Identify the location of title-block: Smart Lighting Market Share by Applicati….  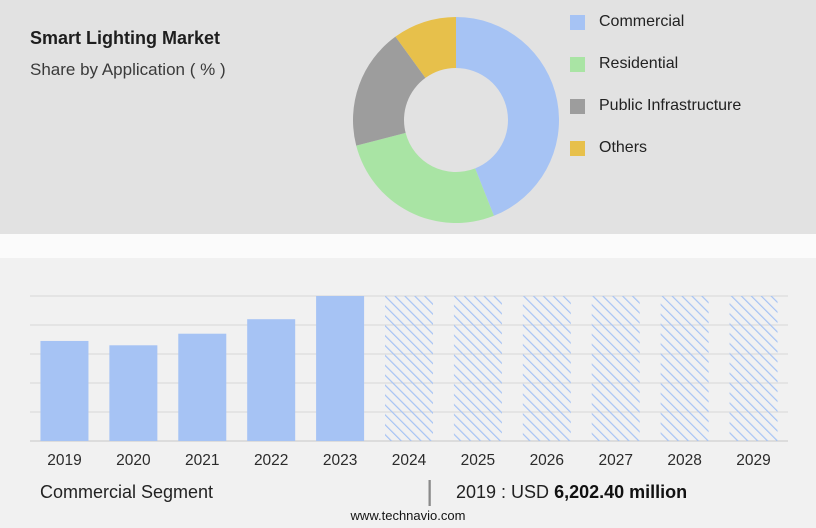
(128, 54).